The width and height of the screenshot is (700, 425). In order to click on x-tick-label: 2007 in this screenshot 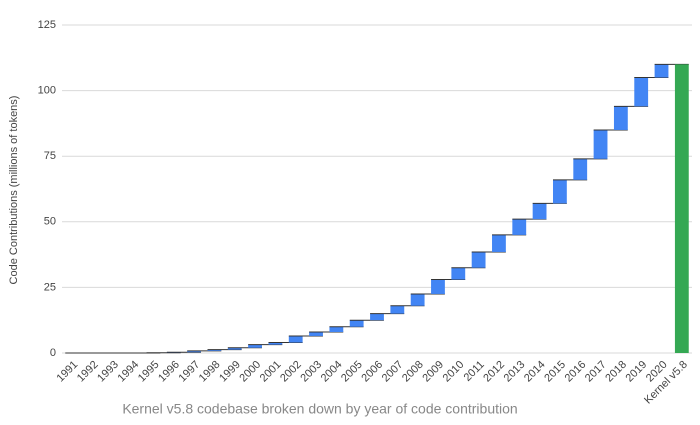, I will do `click(393, 372)`.